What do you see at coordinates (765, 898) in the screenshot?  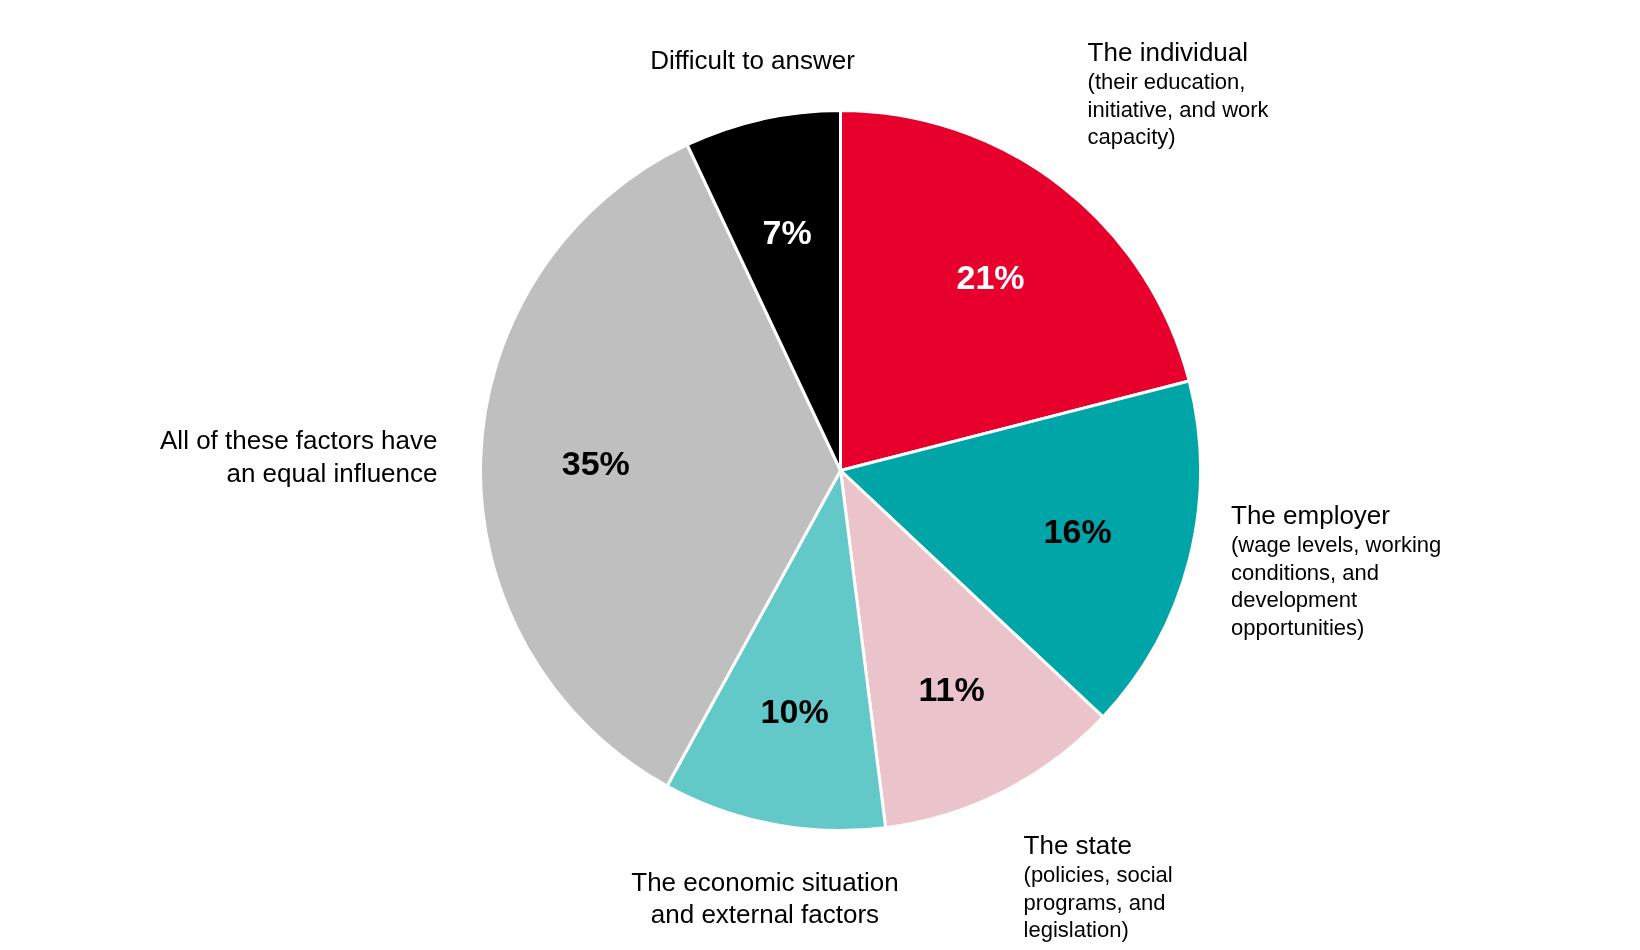 I see `slice-label: The economic situation and external factors` at bounding box center [765, 898].